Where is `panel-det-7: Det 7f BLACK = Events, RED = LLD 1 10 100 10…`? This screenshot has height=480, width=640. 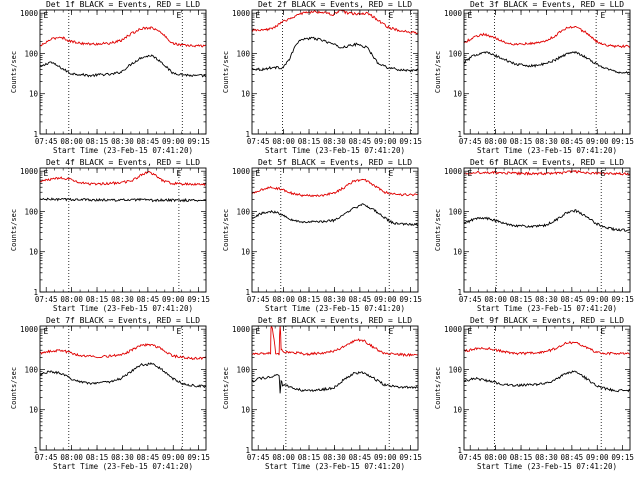
panel-det-7: Det 7f BLACK = Events, RED = LLD 1 10 100 10… is located at coordinates (110, 393).